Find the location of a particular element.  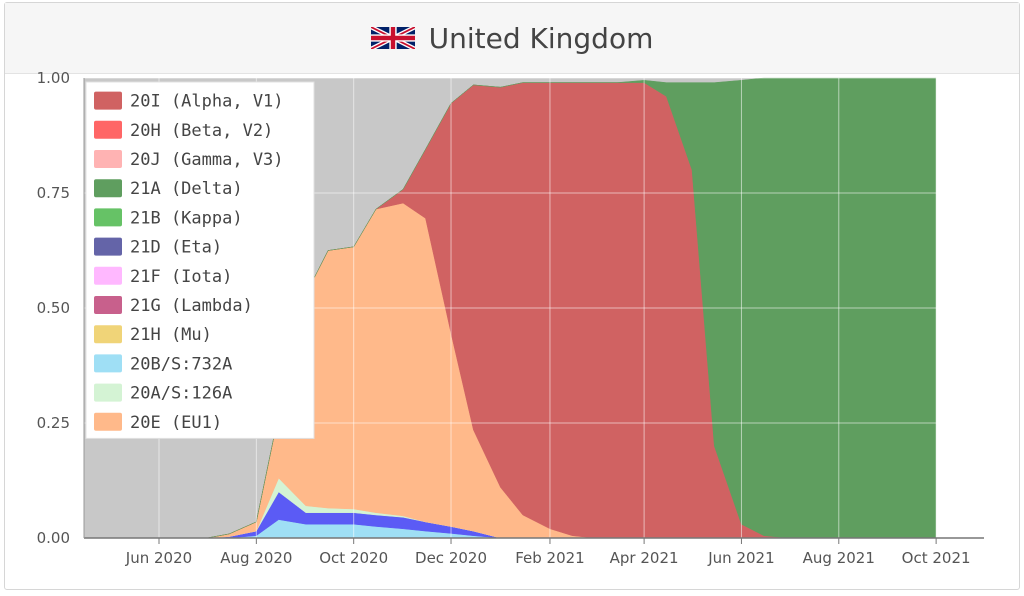

x-tick-label: Jun 2021 is located at coordinates (740, 558).